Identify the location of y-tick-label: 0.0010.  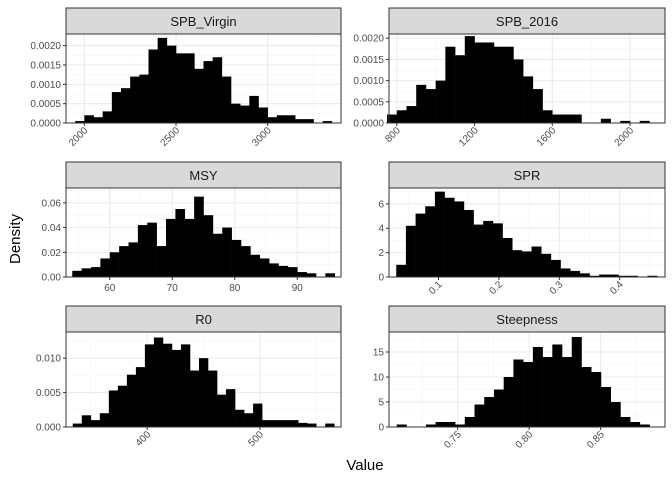
(368, 81).